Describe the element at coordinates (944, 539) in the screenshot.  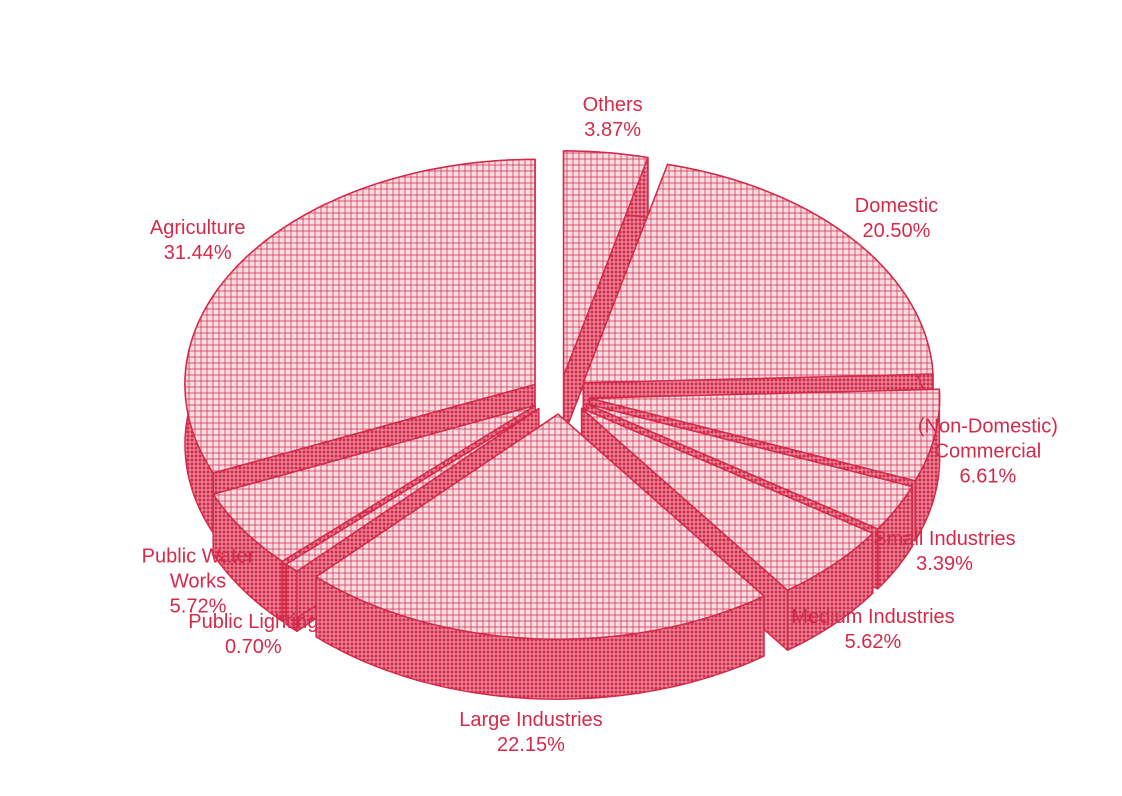
I see `category-label: Small Industries` at that location.